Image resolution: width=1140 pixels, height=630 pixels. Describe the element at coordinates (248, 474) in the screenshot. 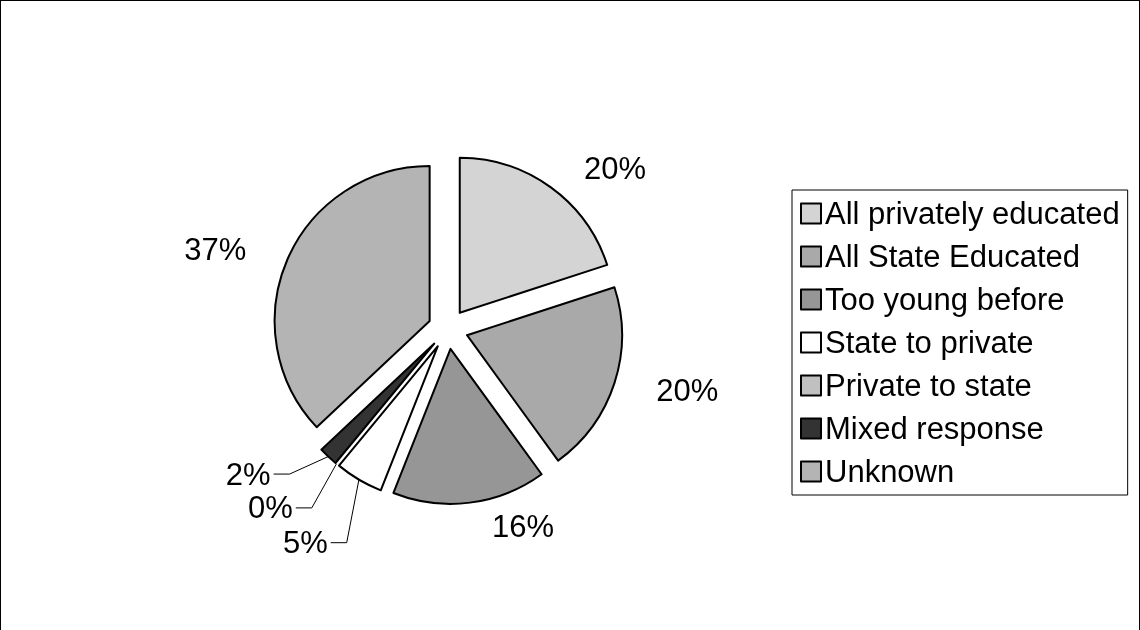

I see `data-label: 2%` at that location.